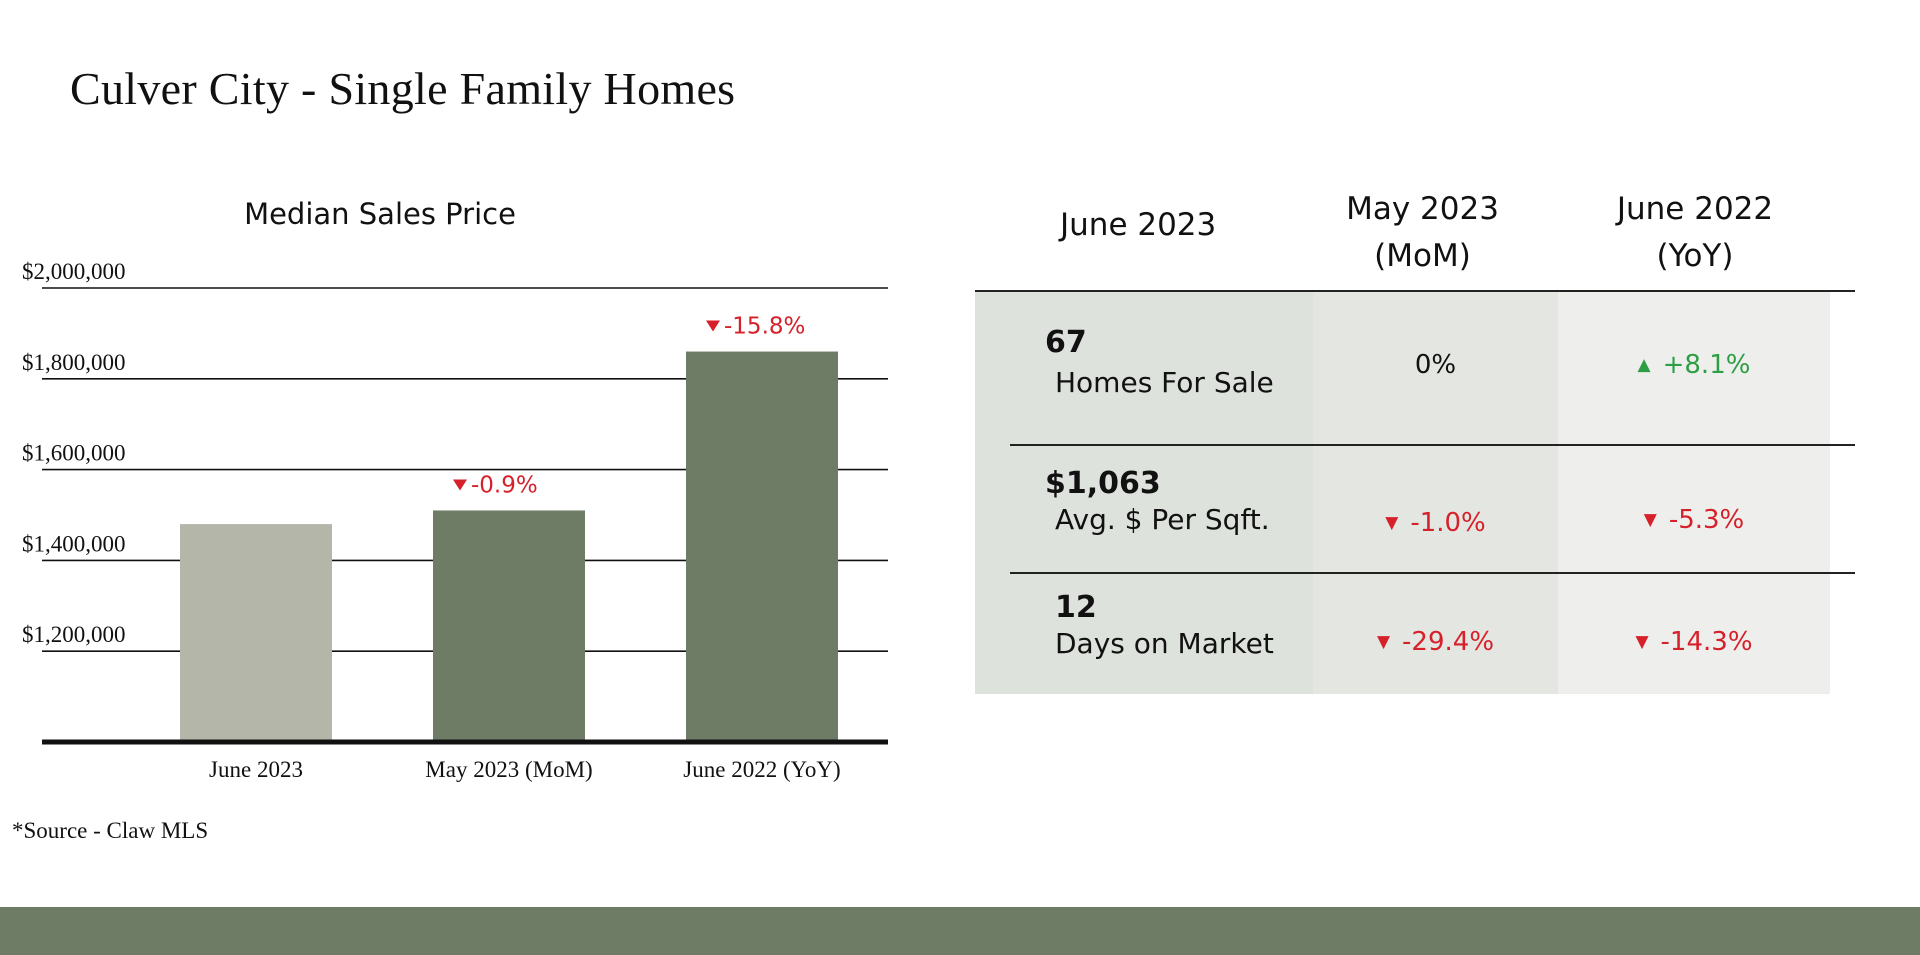 This screenshot has width=1920, height=955. What do you see at coordinates (1448, 523) in the screenshot?
I see `avg-price-per-sqft-mom-text: -1.0%` at bounding box center [1448, 523].